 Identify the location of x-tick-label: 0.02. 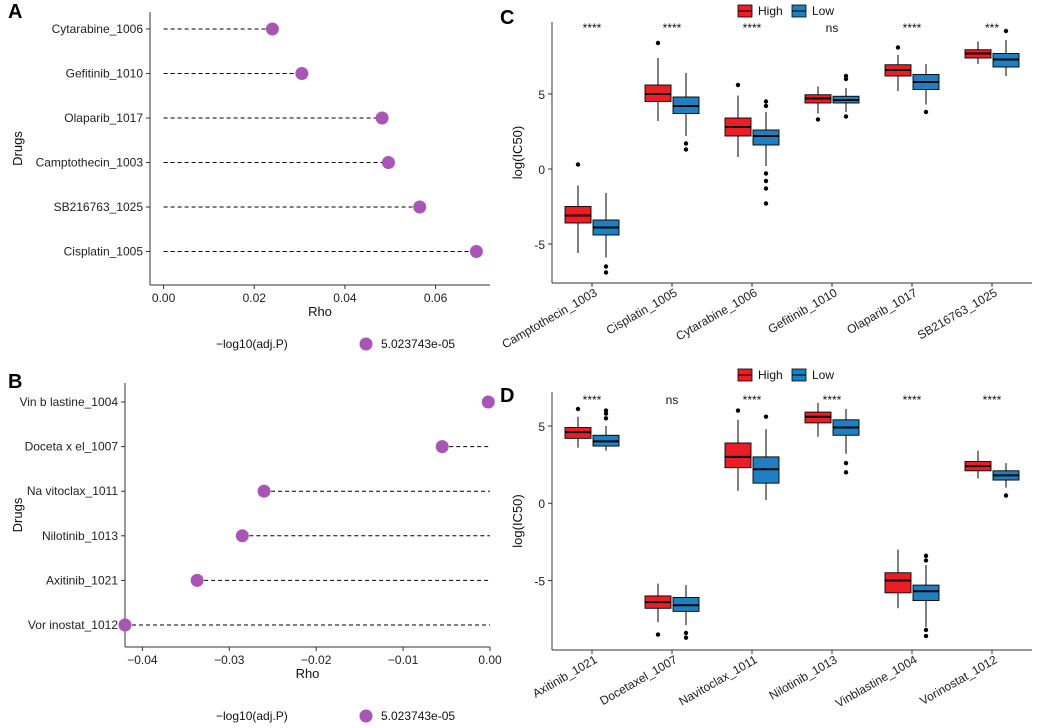
(255, 298).